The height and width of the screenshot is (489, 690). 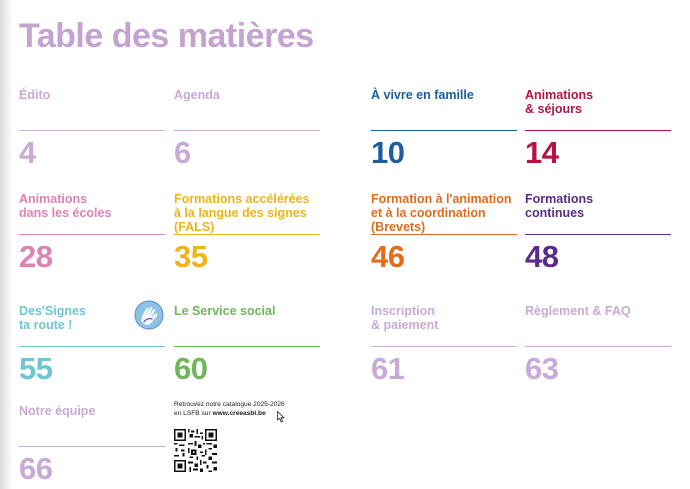 What do you see at coordinates (149, 315) in the screenshot?
I see `sign-language-hand-logo-icon` at bounding box center [149, 315].